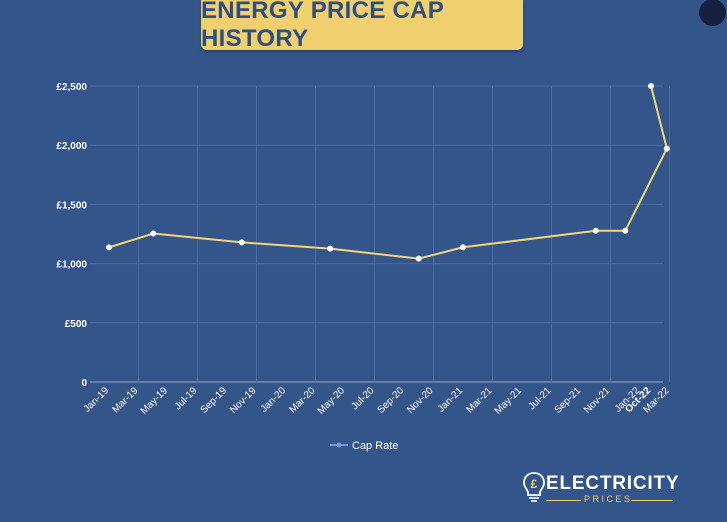 The width and height of the screenshot is (727, 522). I want to click on legend: Cap Rate, so click(364, 446).